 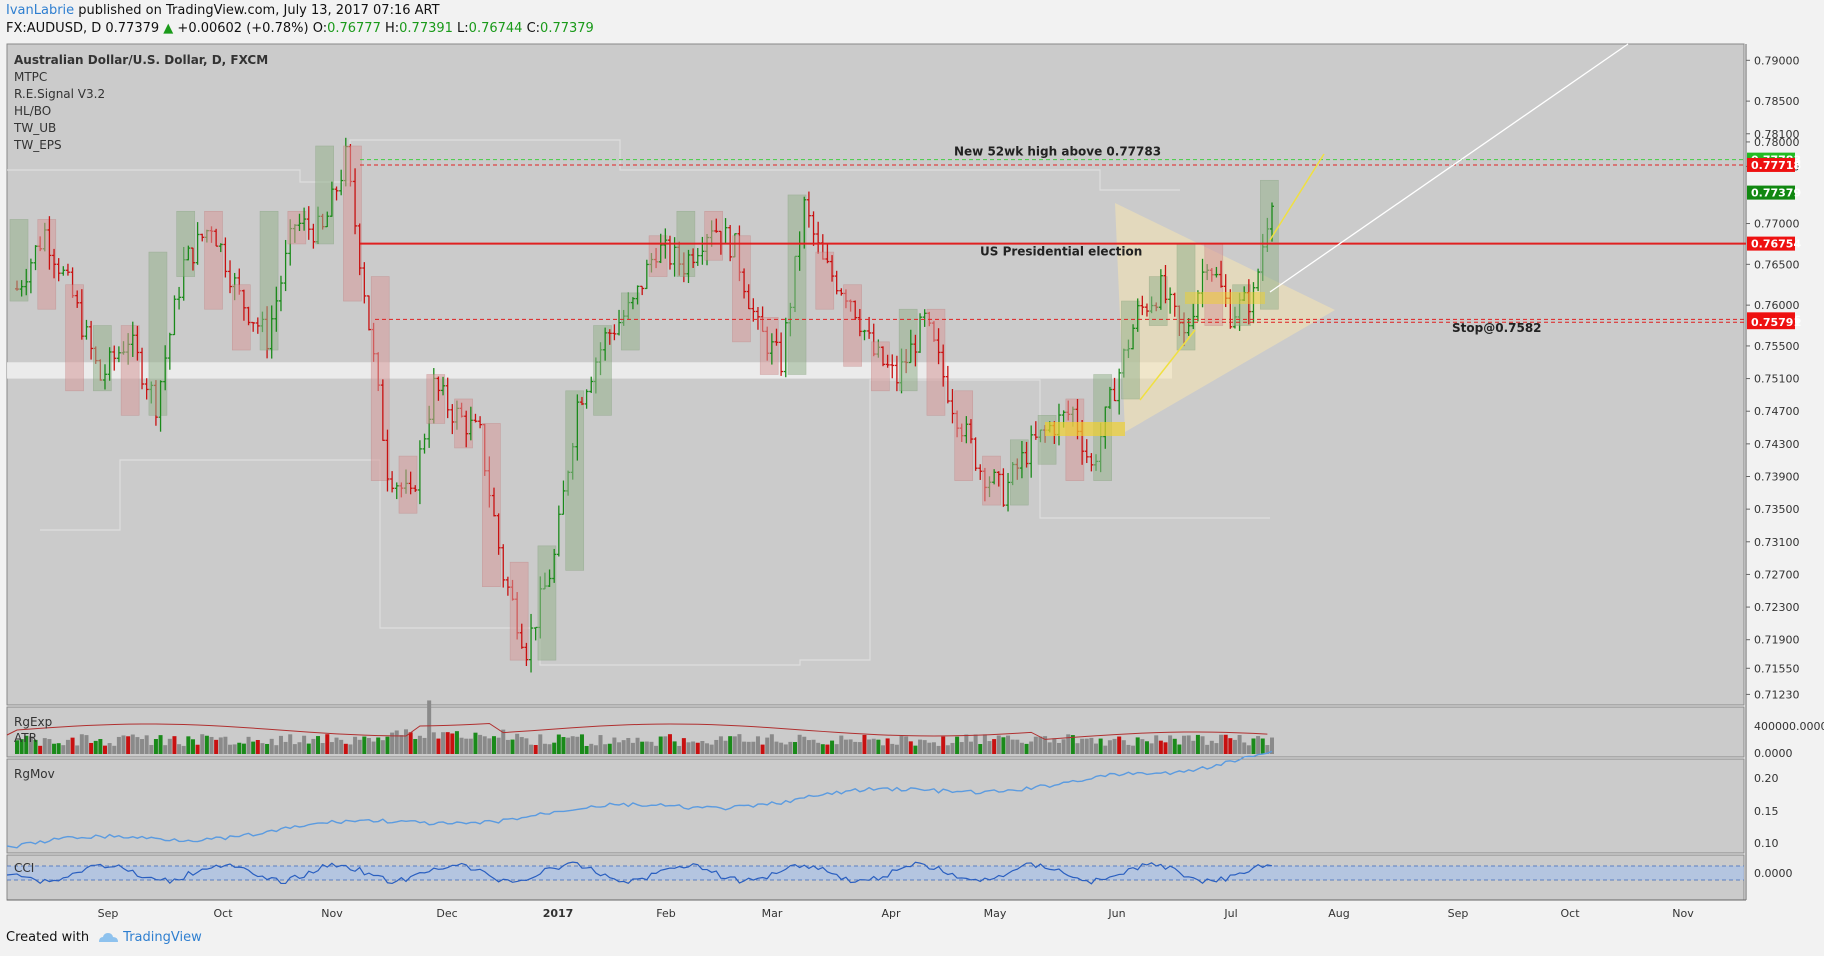 I want to click on rgmov-tick: 0.15, so click(x=1766, y=811).